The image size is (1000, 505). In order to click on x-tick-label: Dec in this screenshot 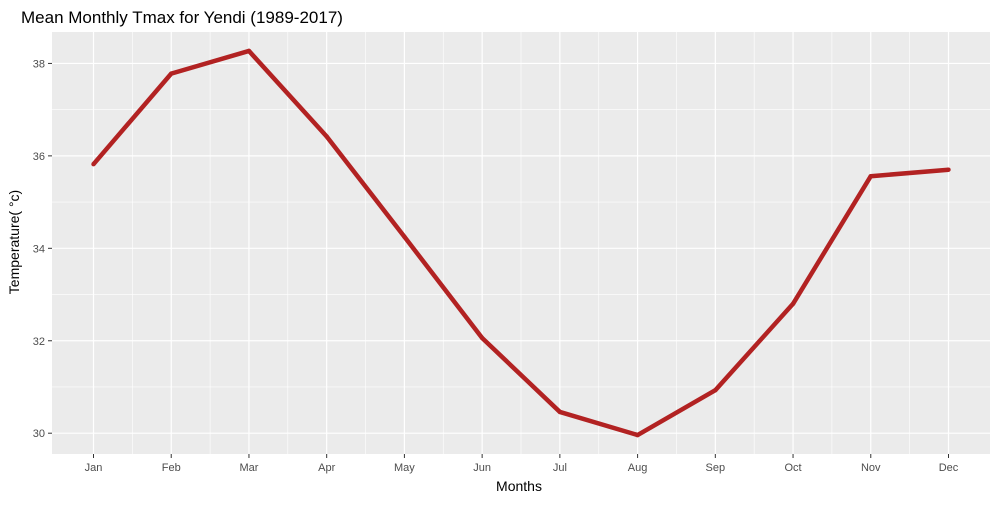, I will do `click(949, 468)`.